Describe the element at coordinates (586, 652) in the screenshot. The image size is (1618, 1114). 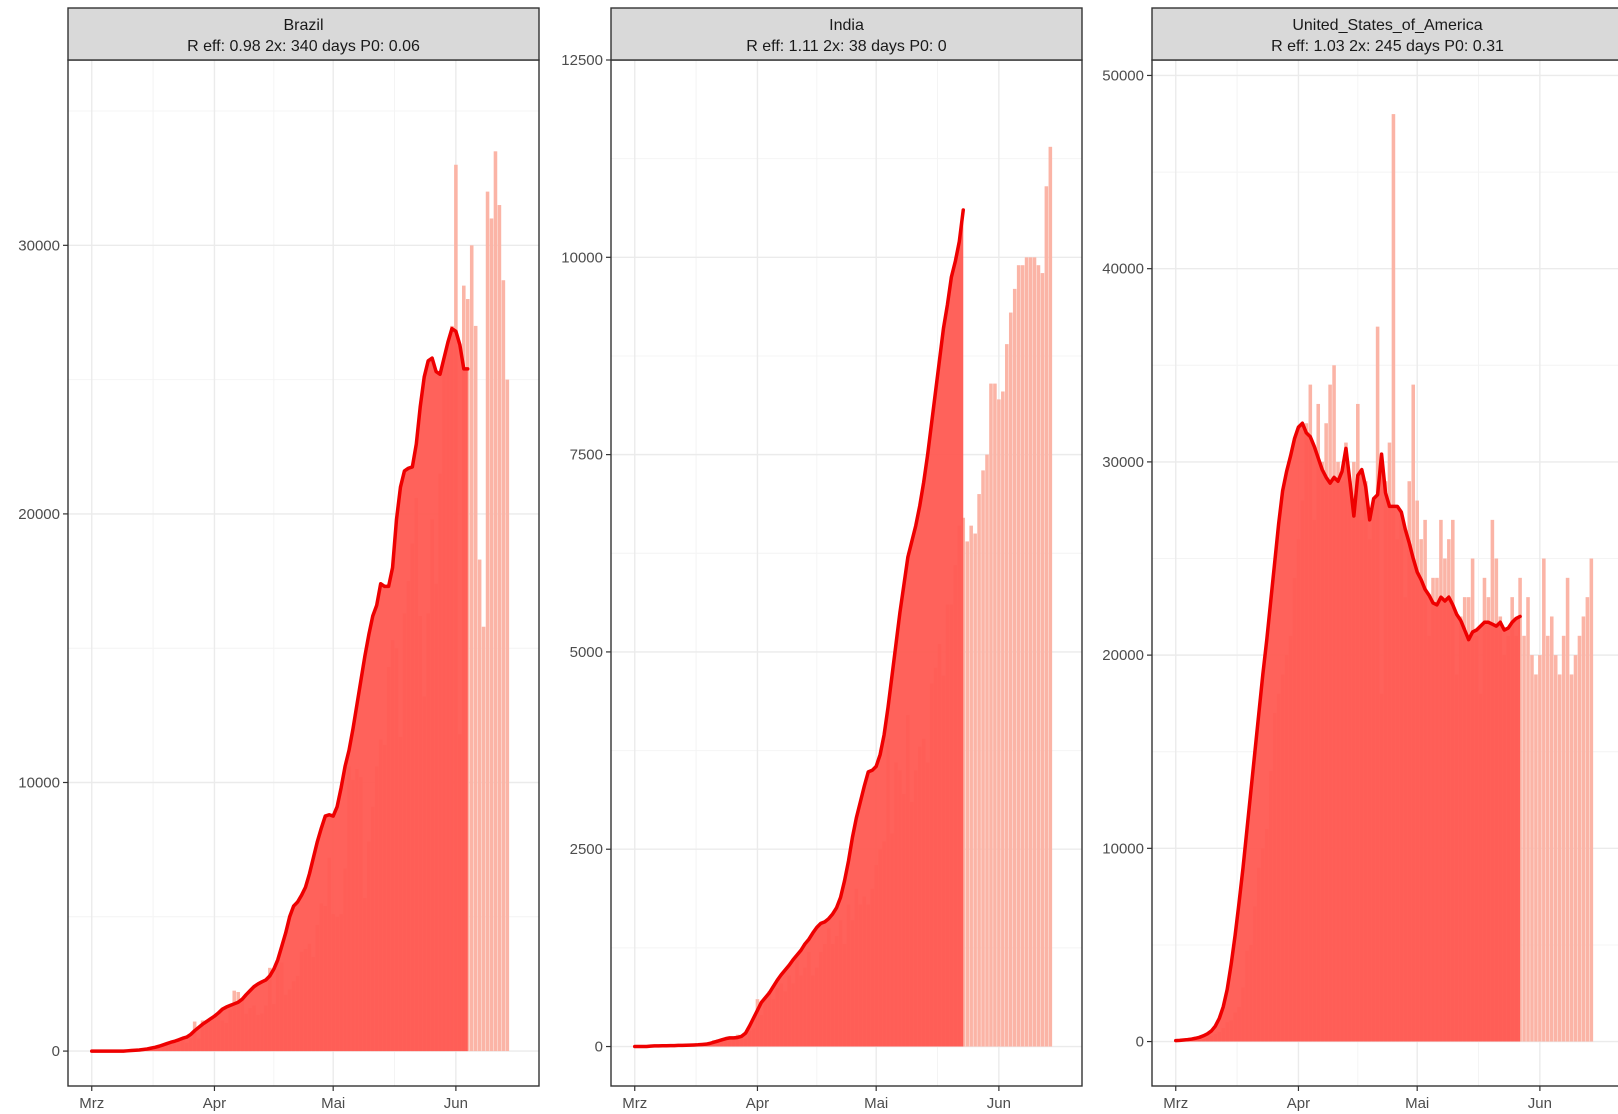
I see `y-tick-label: 5000` at that location.